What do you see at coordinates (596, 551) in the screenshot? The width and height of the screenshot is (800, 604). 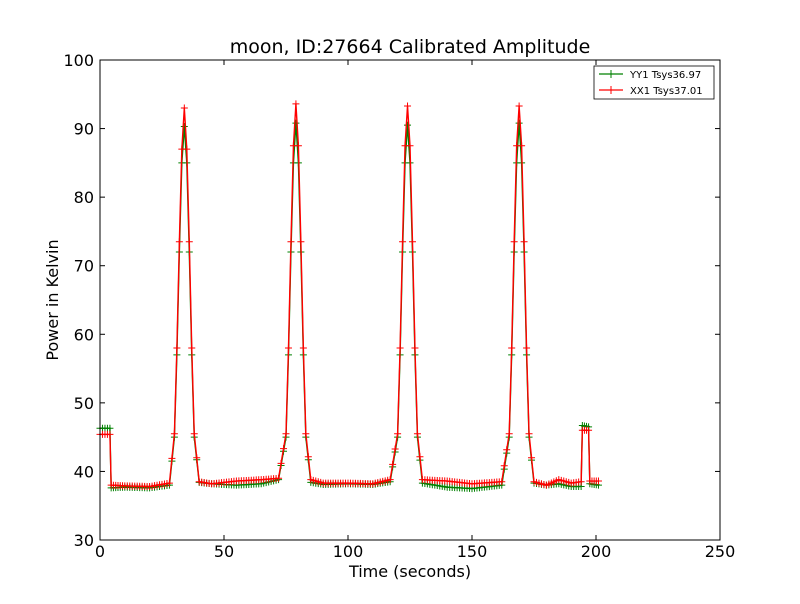 I see `x-tick-label: 200` at bounding box center [596, 551].